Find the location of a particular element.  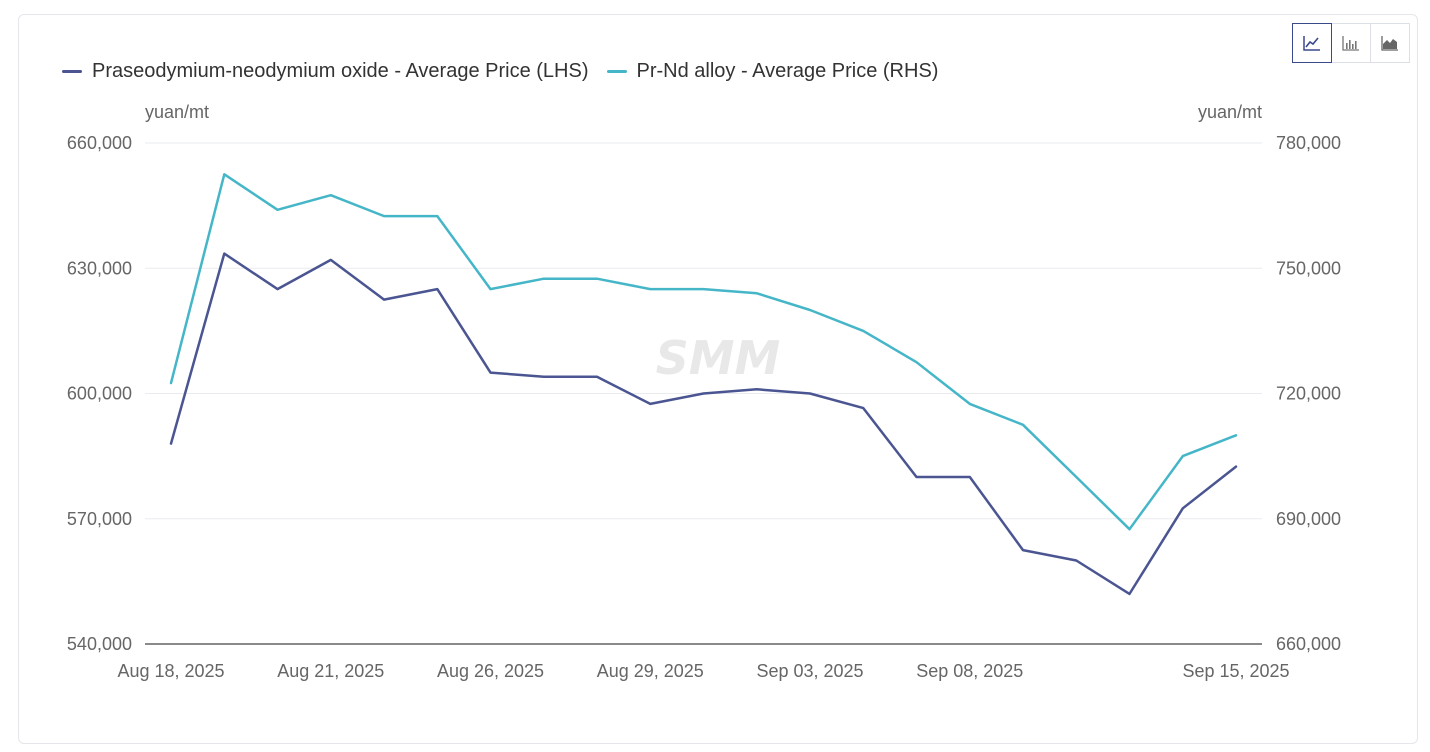

y-left-tick-label: 570,000 is located at coordinates (99, 519).